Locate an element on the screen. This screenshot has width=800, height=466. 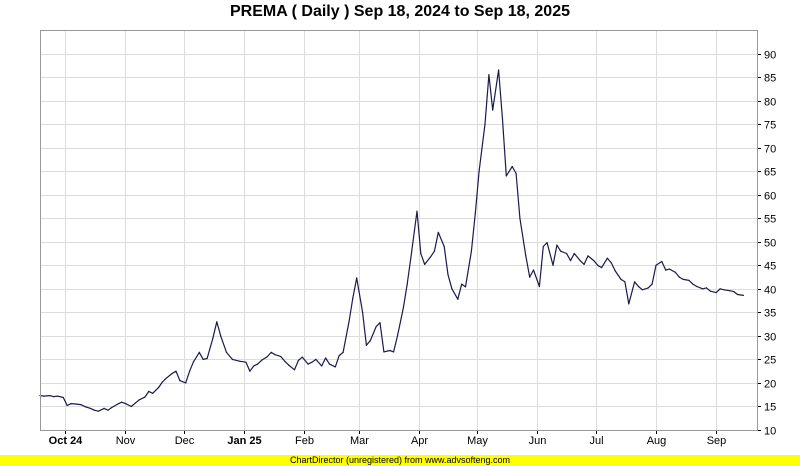
y-tick-label: 80 is located at coordinates (770, 103).